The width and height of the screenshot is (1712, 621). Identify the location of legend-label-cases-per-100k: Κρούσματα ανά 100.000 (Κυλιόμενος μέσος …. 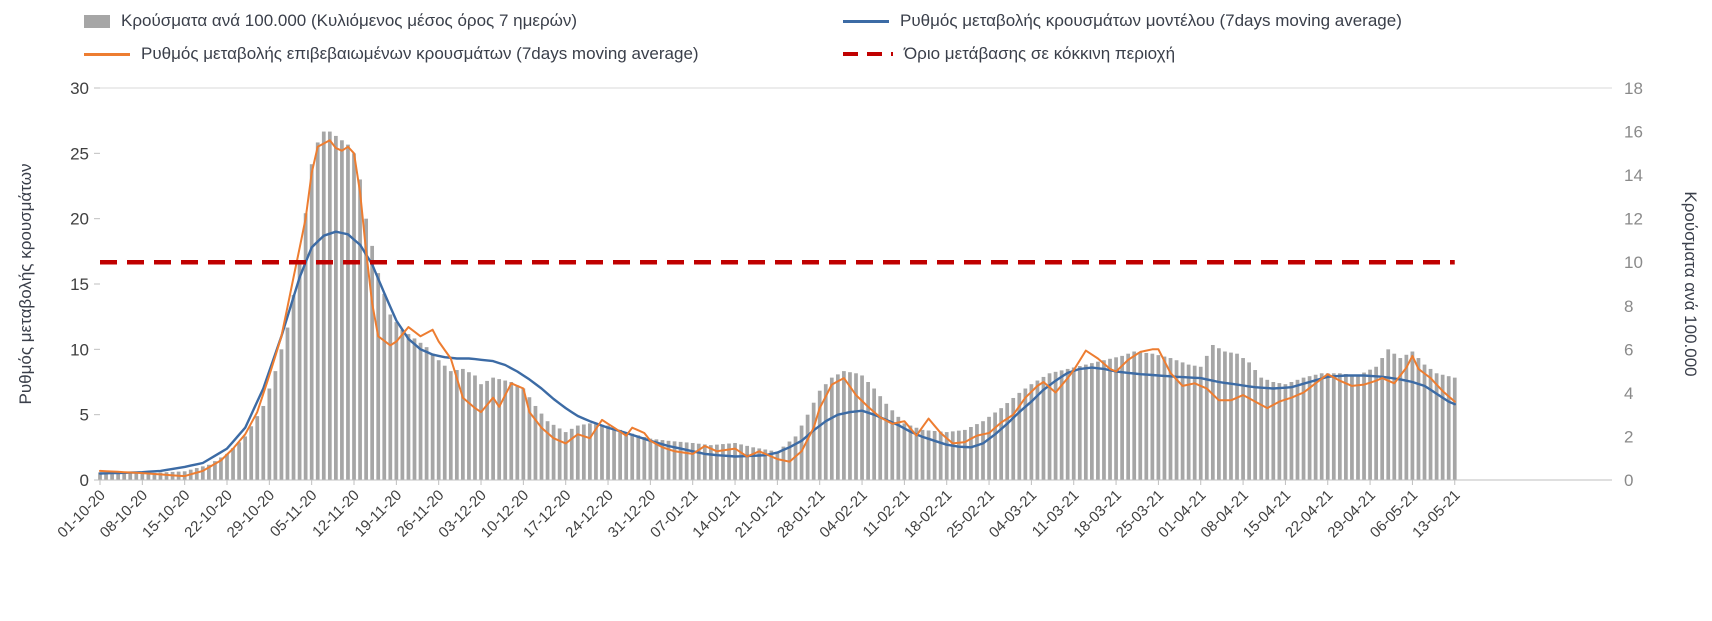
(349, 20).